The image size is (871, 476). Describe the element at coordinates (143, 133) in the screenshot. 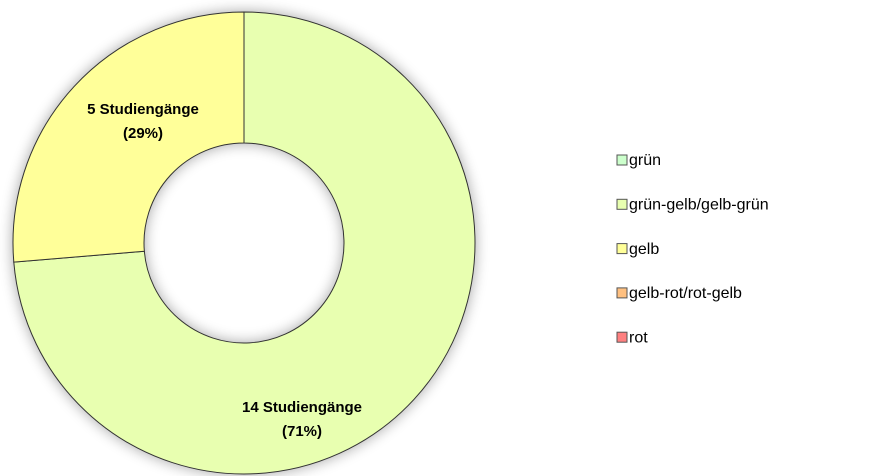

I see `data-label: (29%)` at that location.